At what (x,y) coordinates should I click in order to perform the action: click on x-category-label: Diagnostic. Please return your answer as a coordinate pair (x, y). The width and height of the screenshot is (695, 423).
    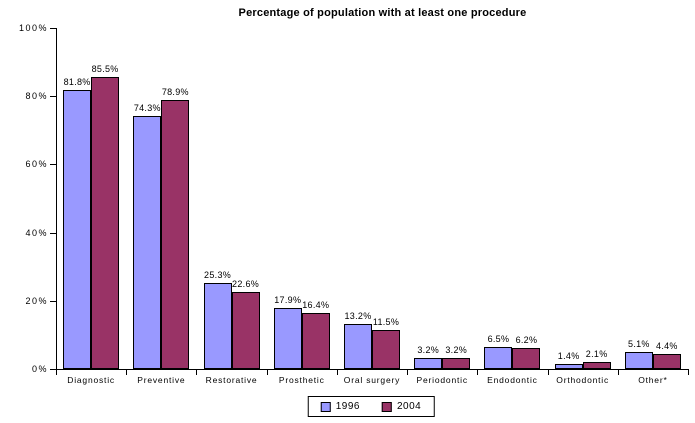
    Looking at the image, I should click on (91, 380).